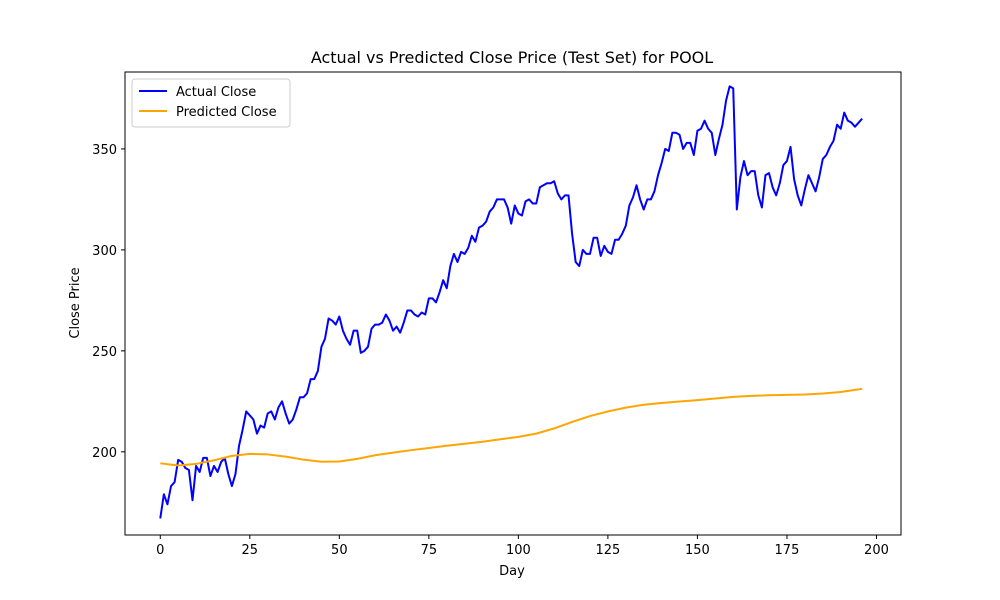  Describe the element at coordinates (104, 453) in the screenshot. I see `y-tick-label: 200` at that location.